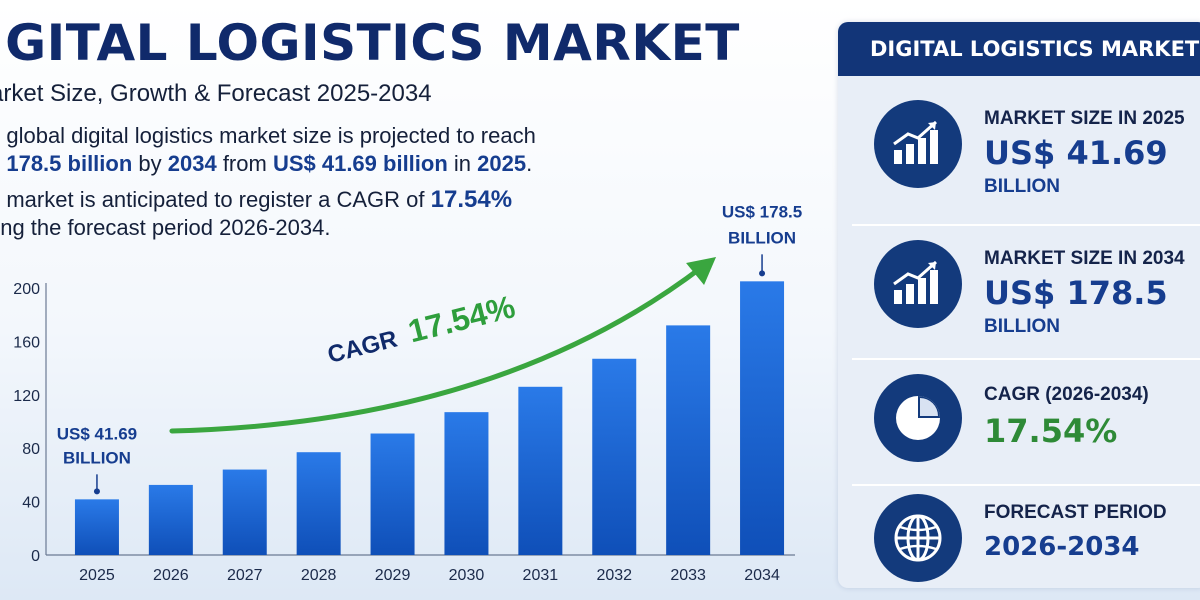  I want to click on y-tick-label: 200, so click(26, 289).